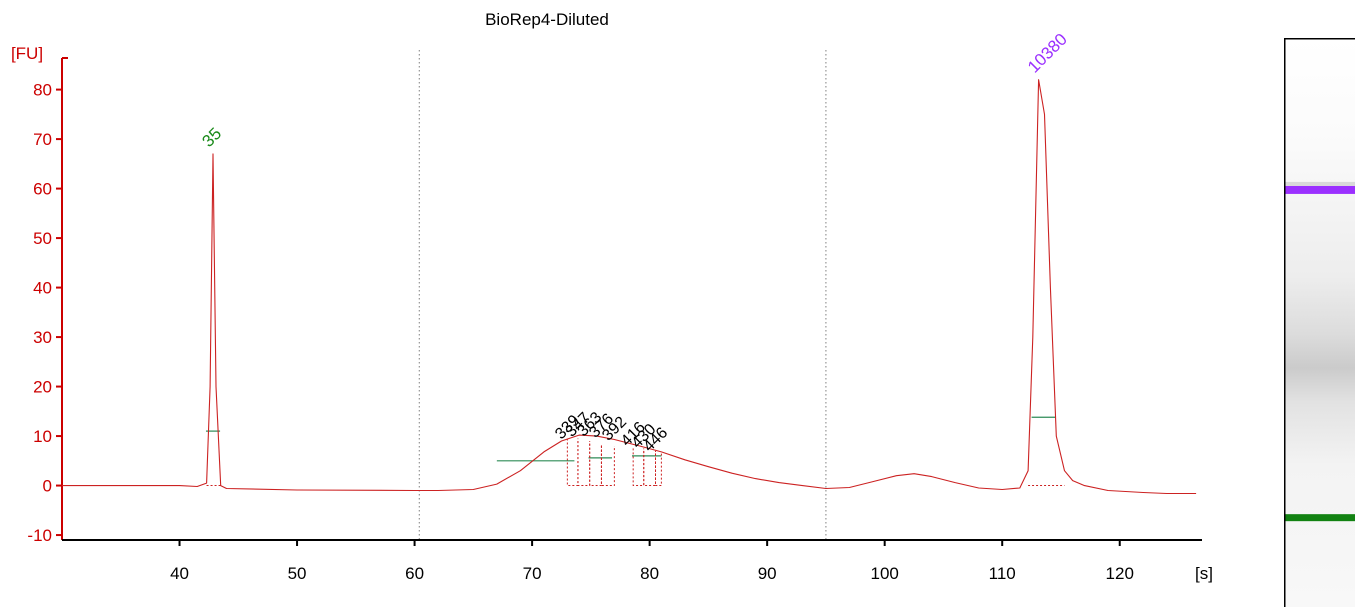 This screenshot has width=1355, height=611. What do you see at coordinates (1320, 184) in the screenshot?
I see `gel-band-upper-marker-shadow` at bounding box center [1320, 184].